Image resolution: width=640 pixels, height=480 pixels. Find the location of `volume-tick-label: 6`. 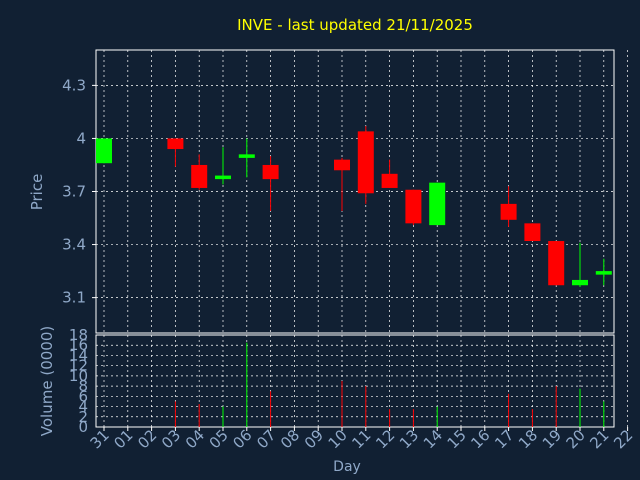

volume-tick-label: 6 is located at coordinates (83, 396).